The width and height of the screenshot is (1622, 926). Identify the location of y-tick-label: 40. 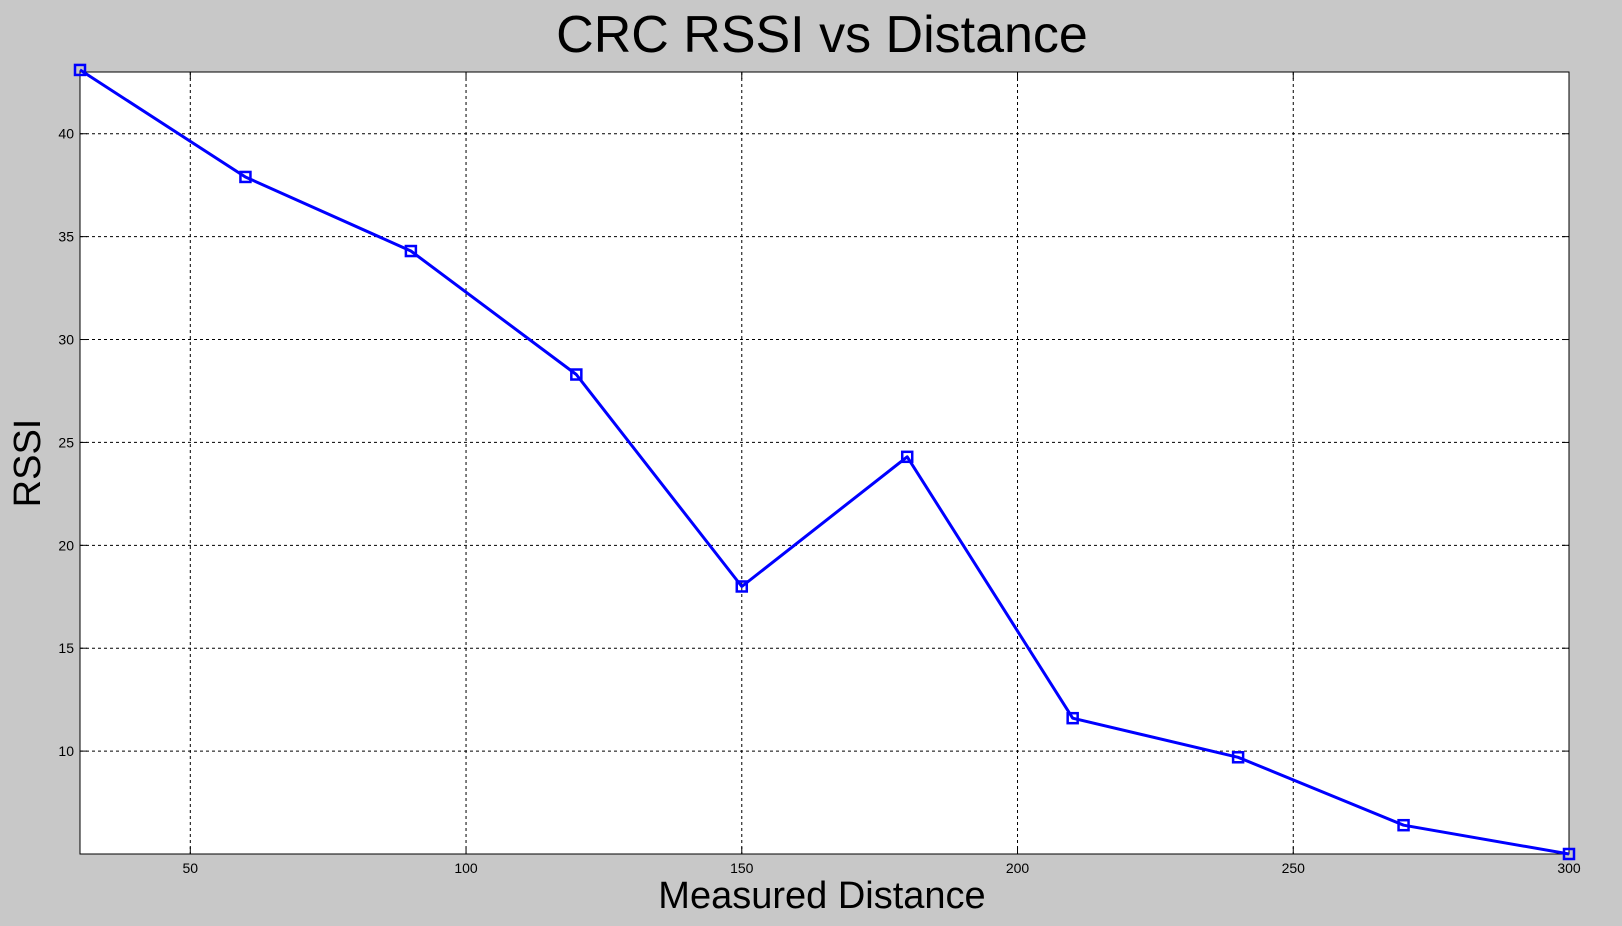
(66, 134).